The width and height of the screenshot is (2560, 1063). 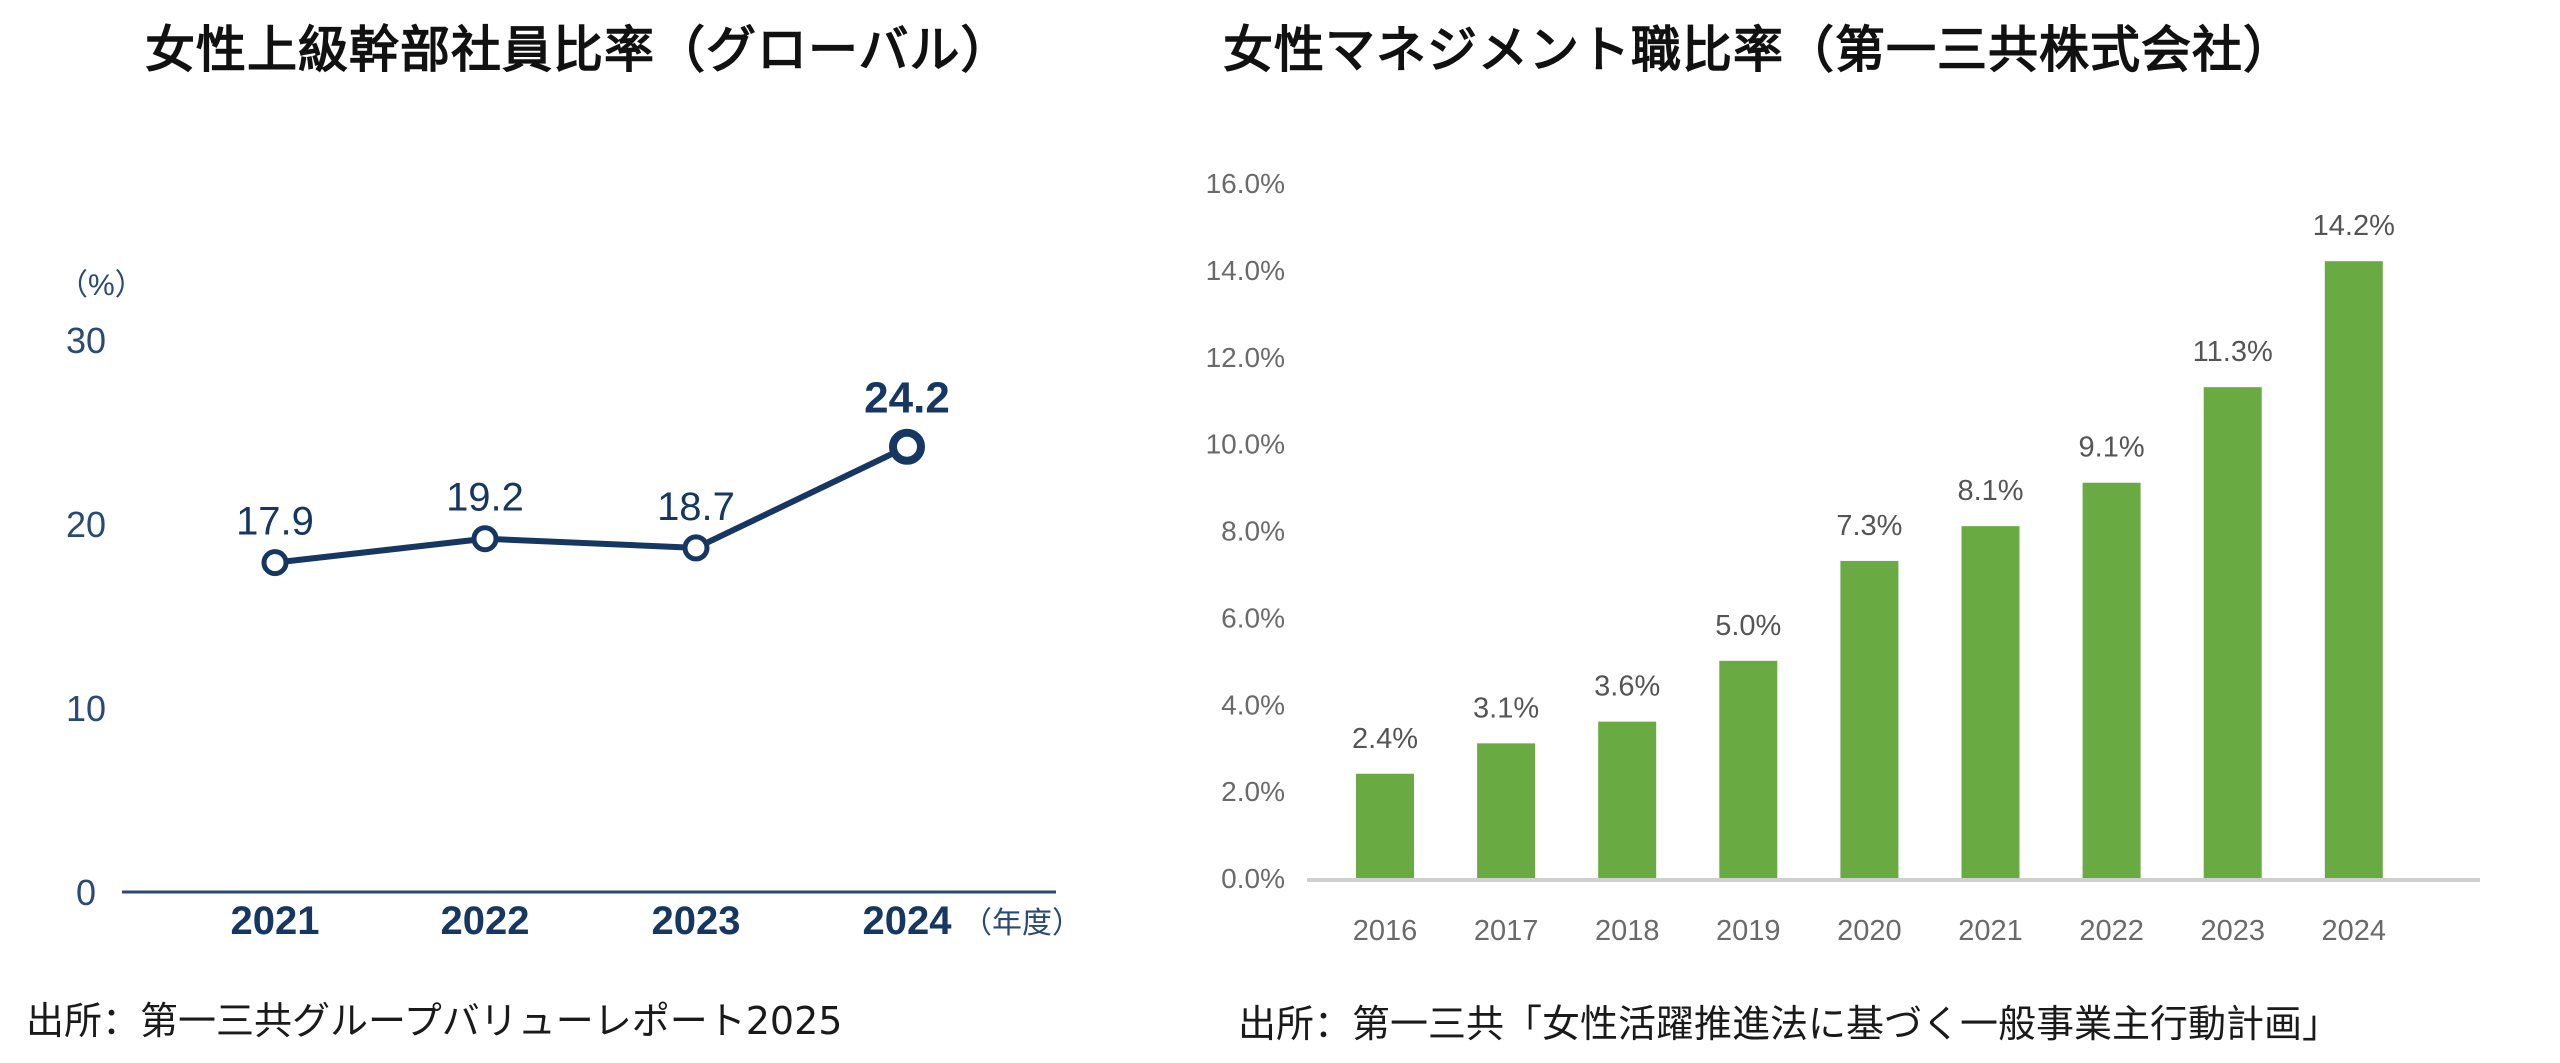 What do you see at coordinates (2112, 448) in the screenshot?
I see `data-label: 9.1%` at bounding box center [2112, 448].